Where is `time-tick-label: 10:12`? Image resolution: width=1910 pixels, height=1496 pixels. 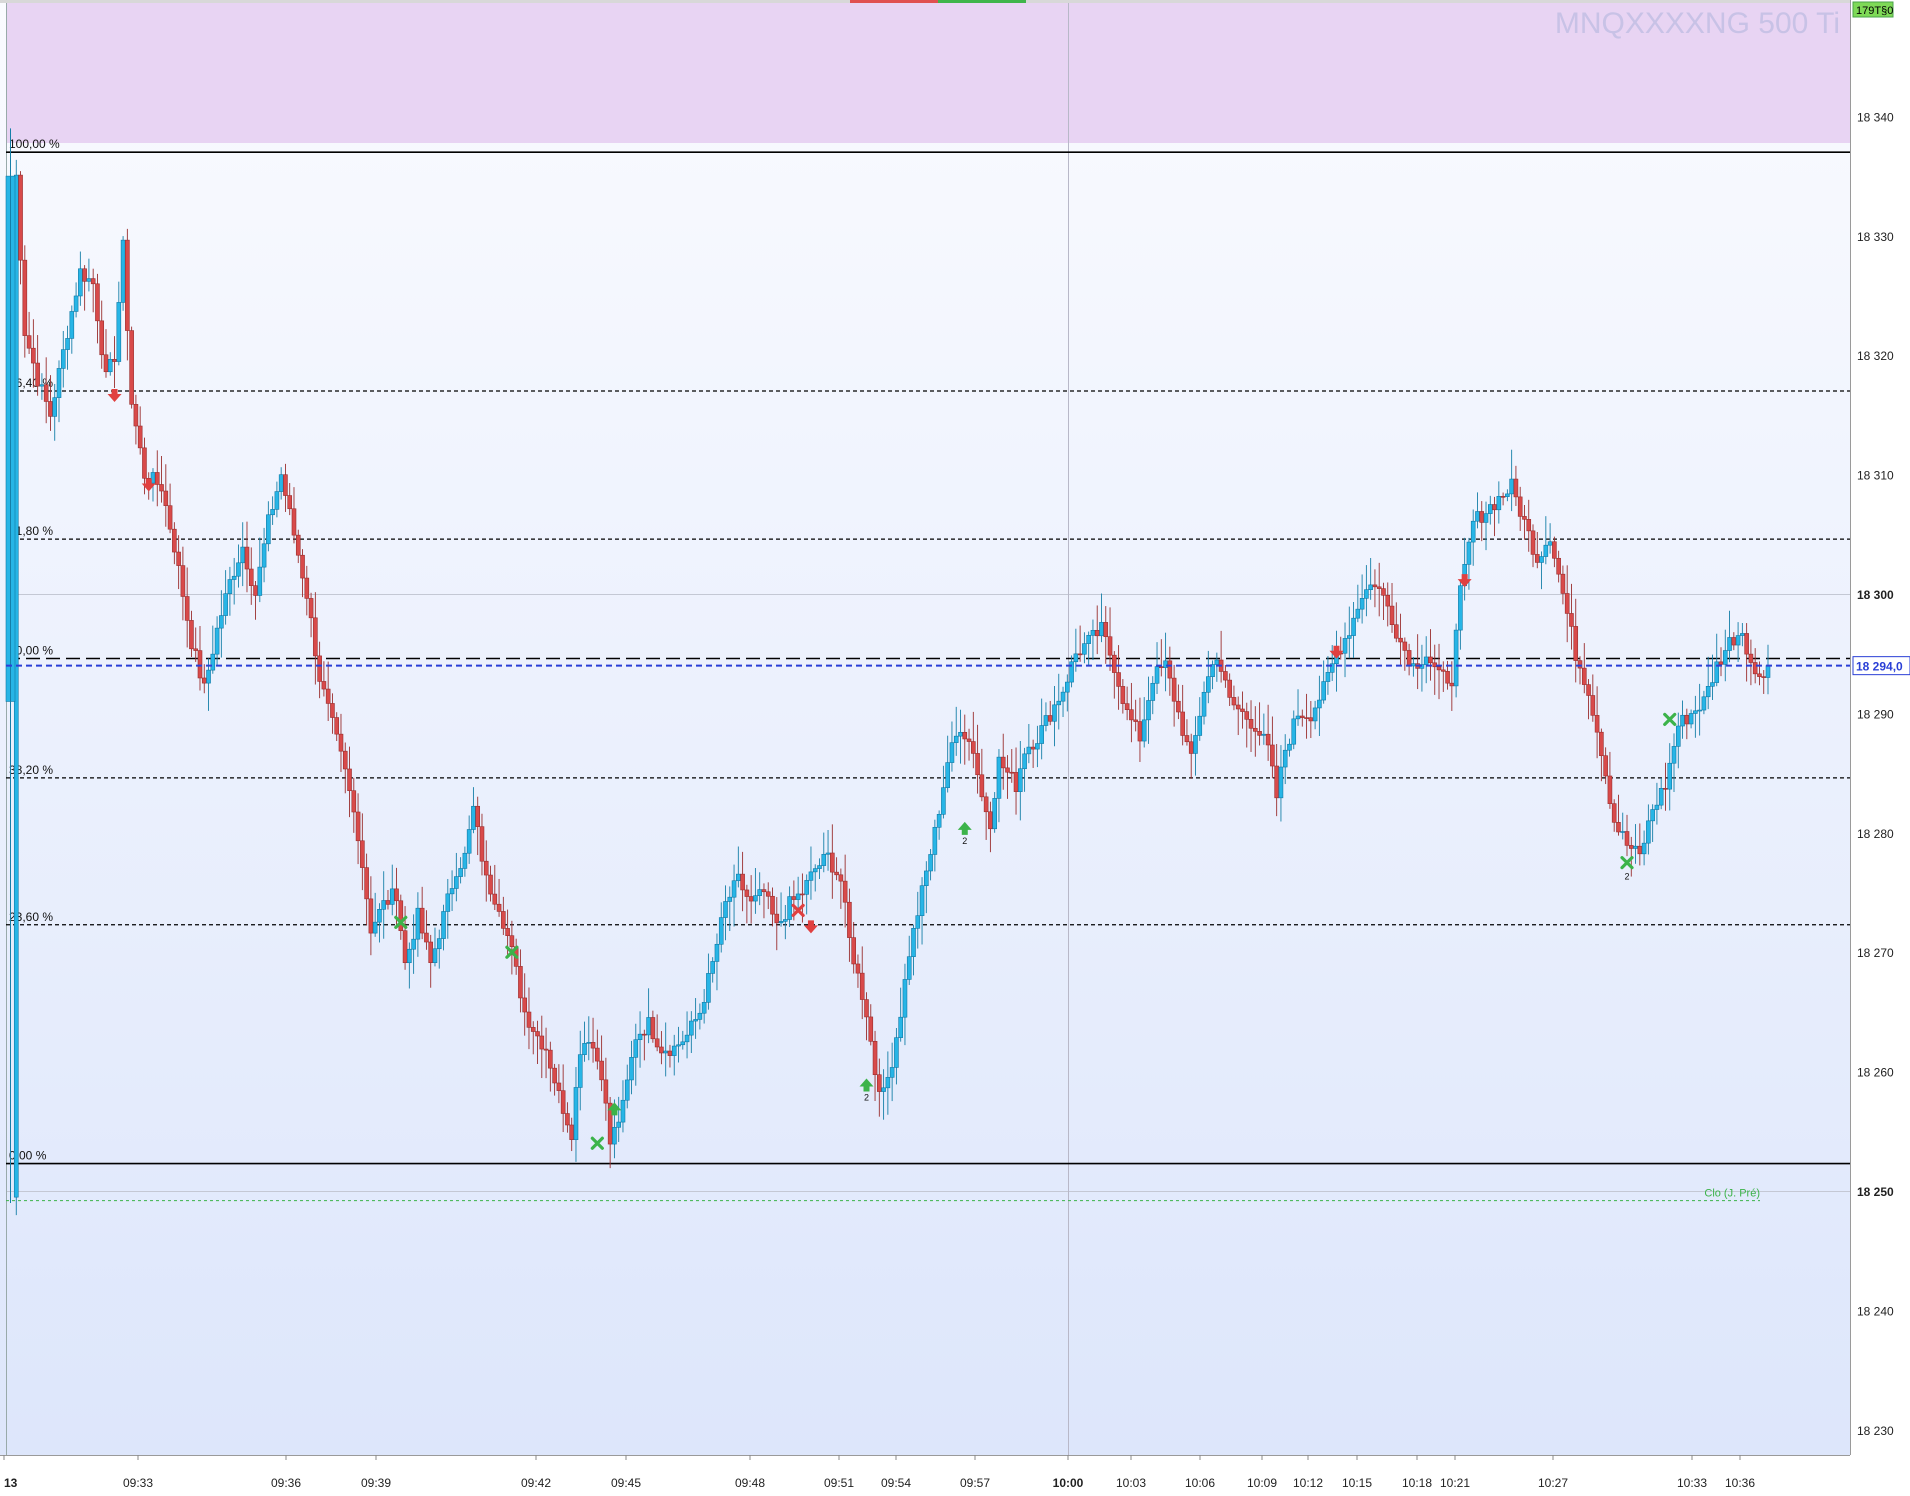 time-tick-label: 10:12 is located at coordinates (1308, 1483).